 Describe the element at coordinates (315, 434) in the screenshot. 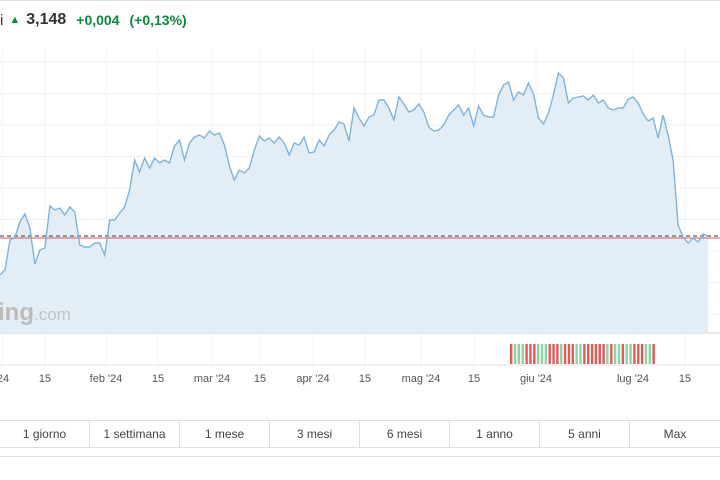

I see `range-button: 3 mesi` at that location.